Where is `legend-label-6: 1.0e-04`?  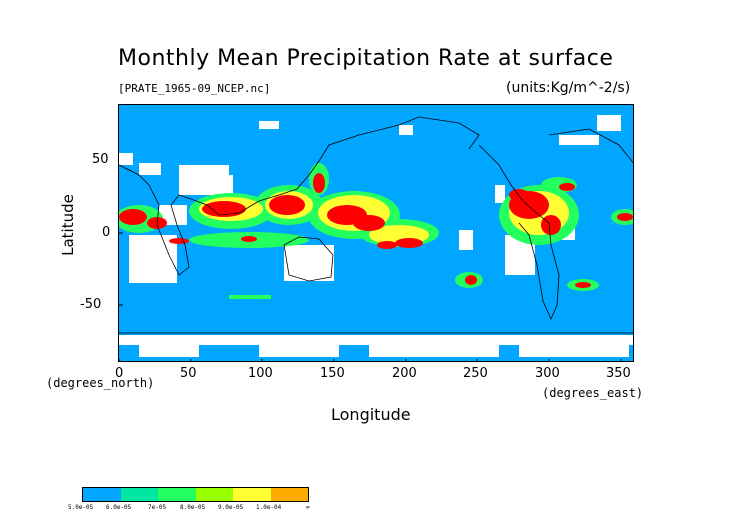 legend-label-6: 1.0e-04 is located at coordinates (269, 507).